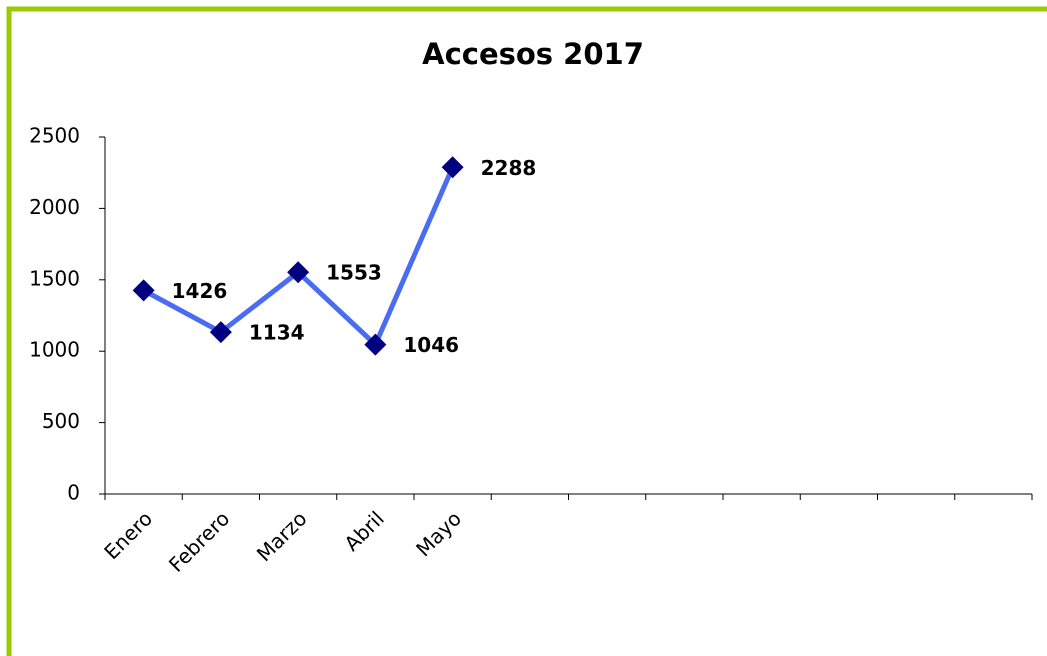 Image resolution: width=1047 pixels, height=656 pixels. What do you see at coordinates (73, 493) in the screenshot?
I see `y-tick-label: 0` at bounding box center [73, 493].